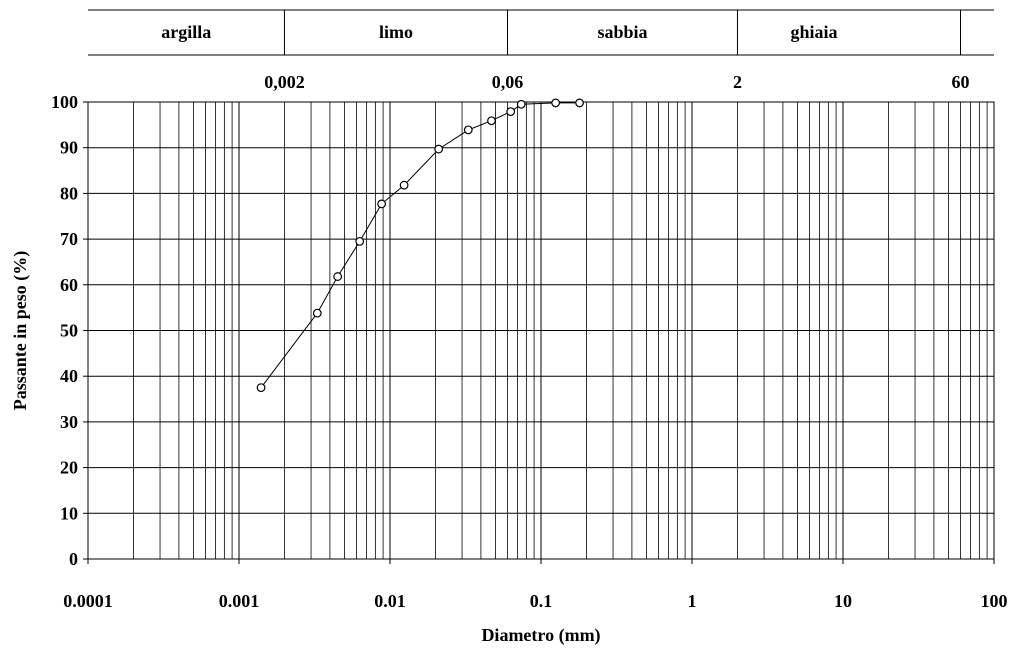  Describe the element at coordinates (20, 331) in the screenshot. I see `y-axis-title: Passante in peso (%)` at that location.